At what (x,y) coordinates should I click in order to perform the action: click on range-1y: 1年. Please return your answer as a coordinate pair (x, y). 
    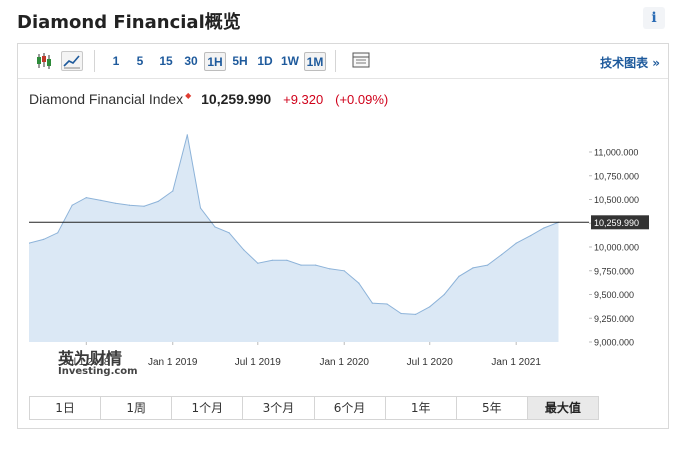
    Looking at the image, I should click on (421, 408).